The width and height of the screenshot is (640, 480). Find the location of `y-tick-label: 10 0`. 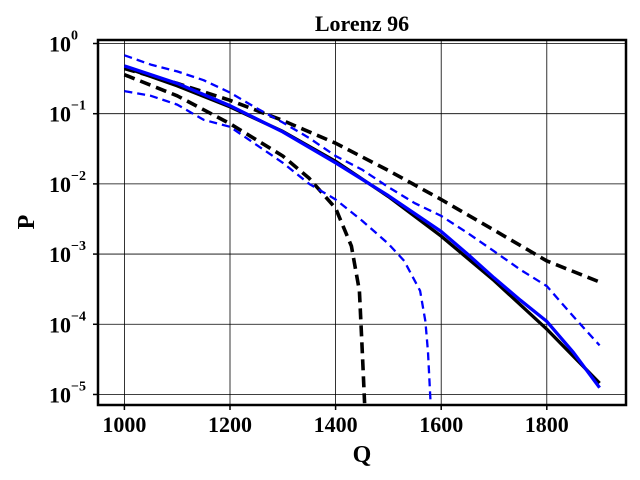

y-tick-label: 10 0 is located at coordinates (63, 43).